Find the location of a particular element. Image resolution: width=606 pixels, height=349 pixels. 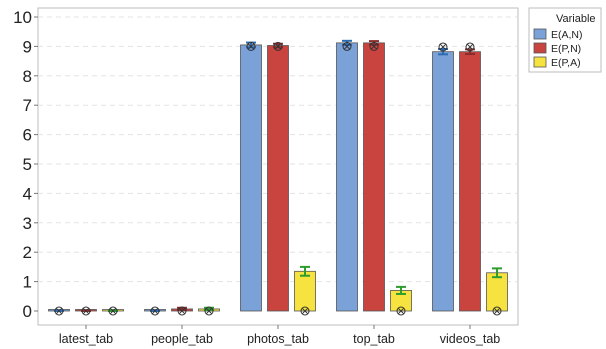

y-tick-label: 5 is located at coordinates (27, 164).